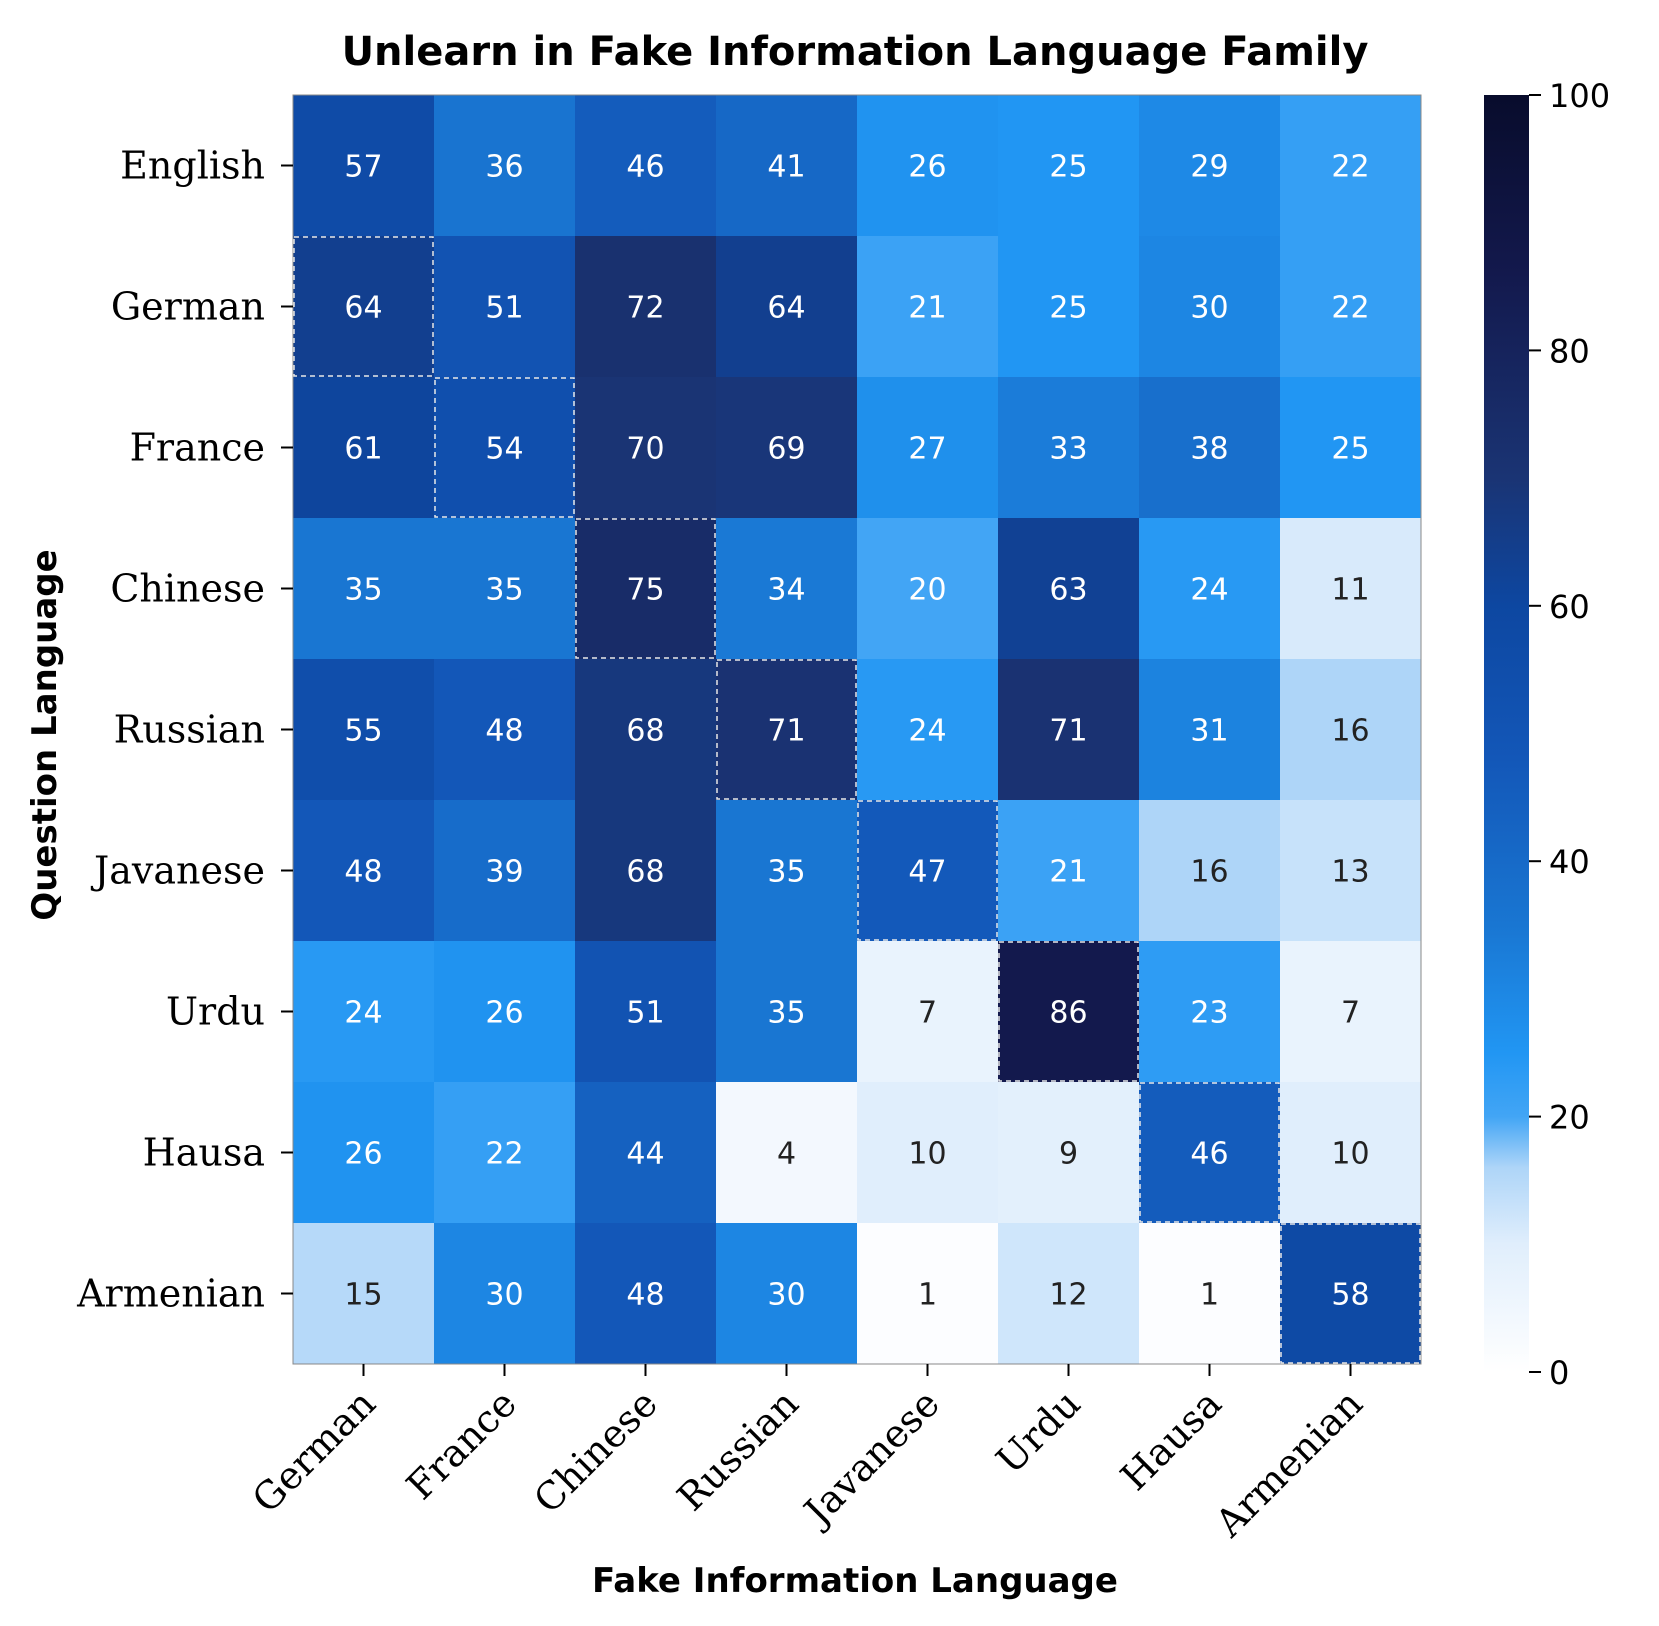 Image resolution: width=1659 pixels, height=1626 pixels. I want to click on cell-value-label: 23, so click(1209, 1013).